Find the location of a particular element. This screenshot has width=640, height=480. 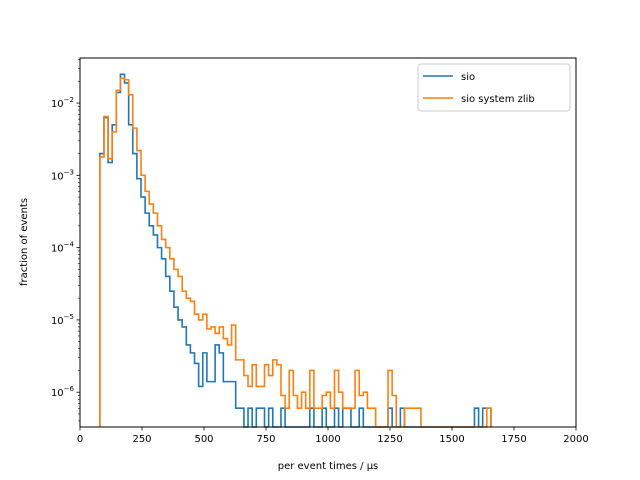

legend: sio sio system zlib is located at coordinates (494, 87).